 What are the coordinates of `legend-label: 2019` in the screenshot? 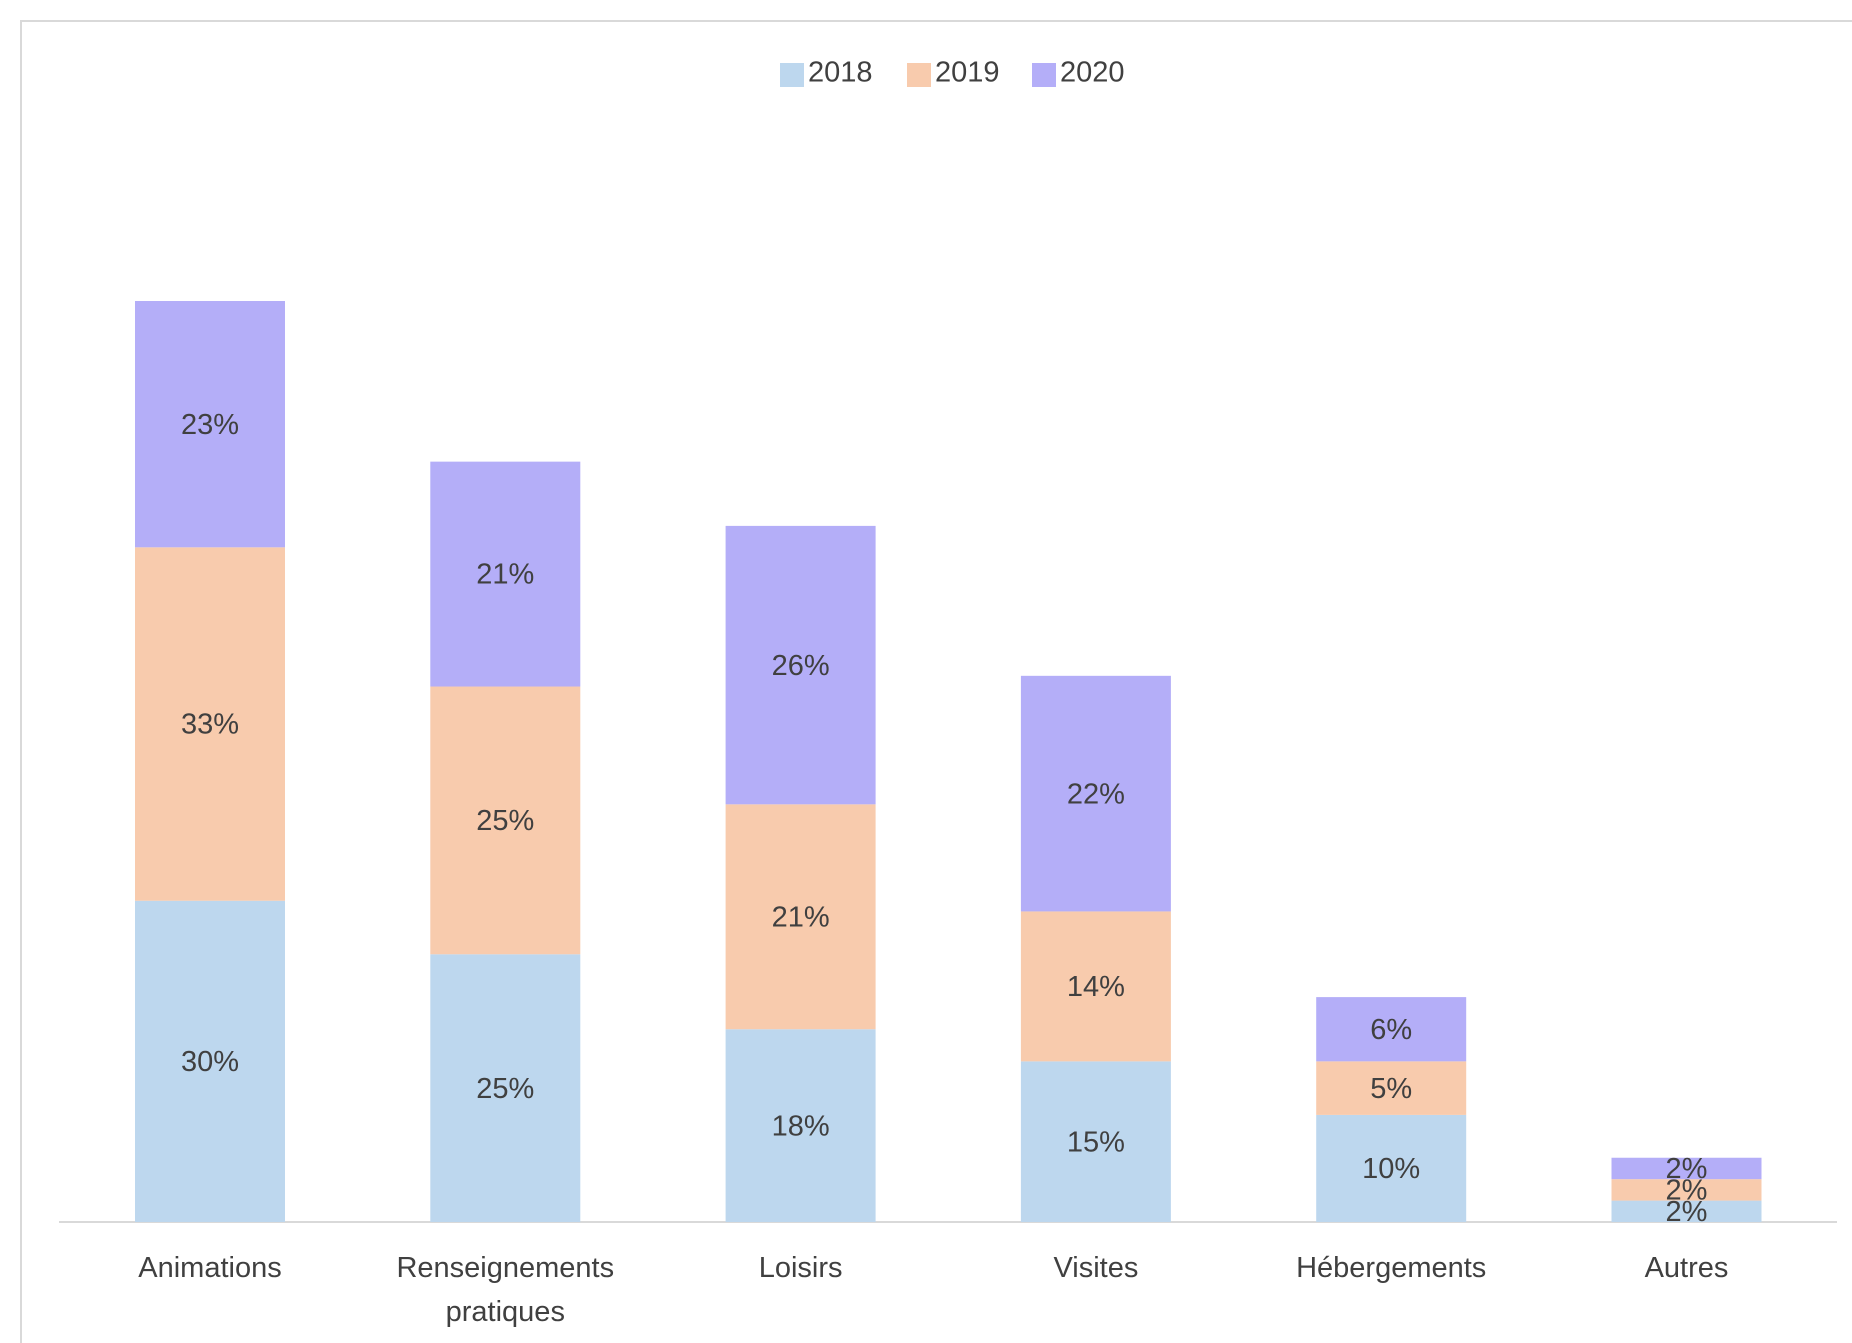 It's located at (967, 73).